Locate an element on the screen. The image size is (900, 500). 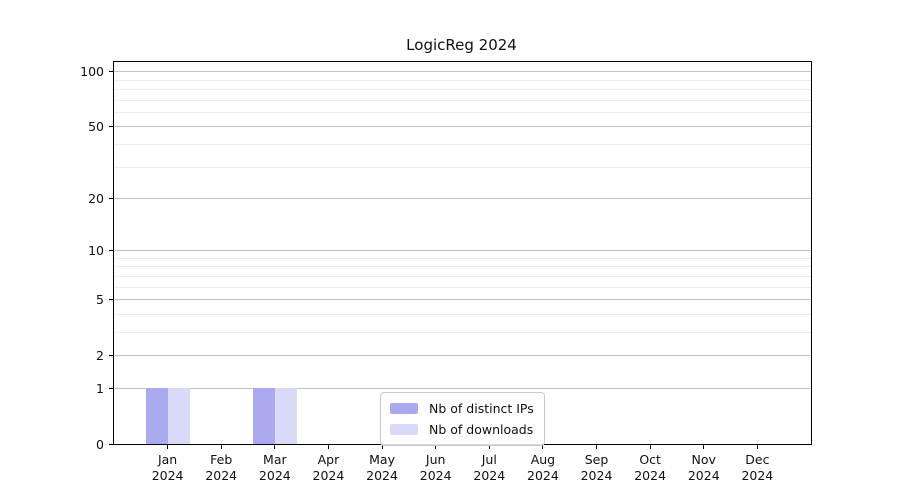
x-tick-label: May 2024 is located at coordinates (382, 468).